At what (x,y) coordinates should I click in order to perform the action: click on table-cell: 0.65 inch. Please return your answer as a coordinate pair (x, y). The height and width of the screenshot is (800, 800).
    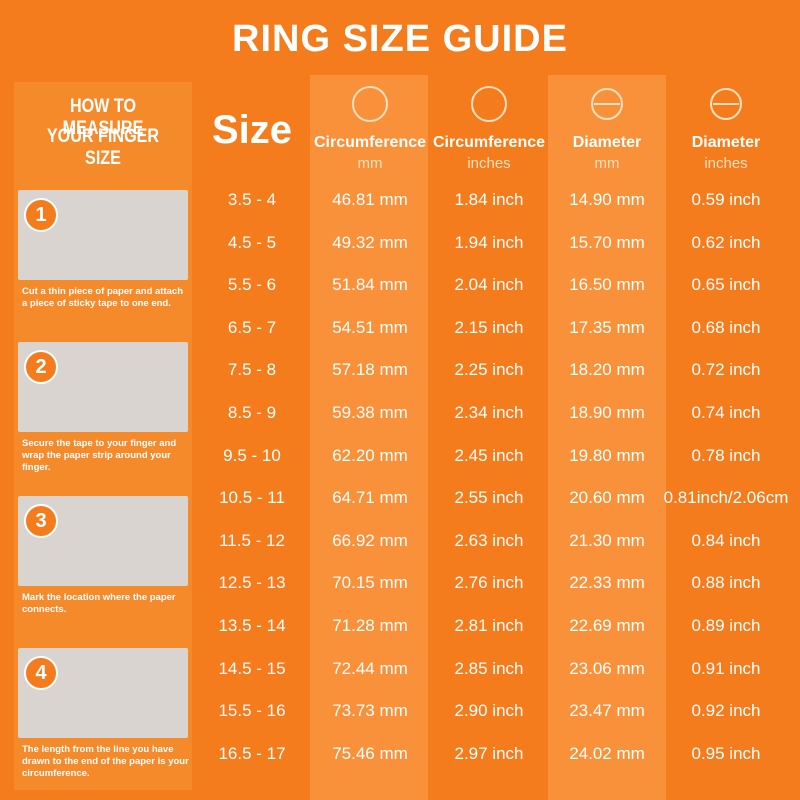
    Looking at the image, I should click on (726, 285).